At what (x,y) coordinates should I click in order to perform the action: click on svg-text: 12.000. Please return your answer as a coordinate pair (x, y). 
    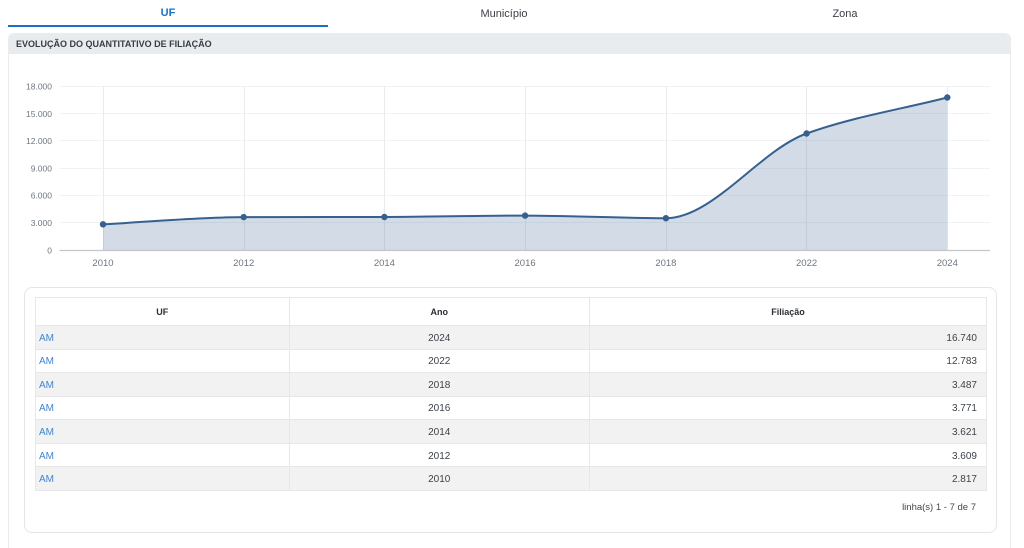
    Looking at the image, I should click on (39, 141).